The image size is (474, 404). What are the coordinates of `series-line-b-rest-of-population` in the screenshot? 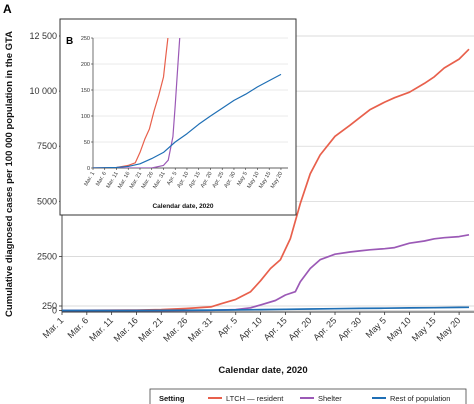 It's located at (187, 120).